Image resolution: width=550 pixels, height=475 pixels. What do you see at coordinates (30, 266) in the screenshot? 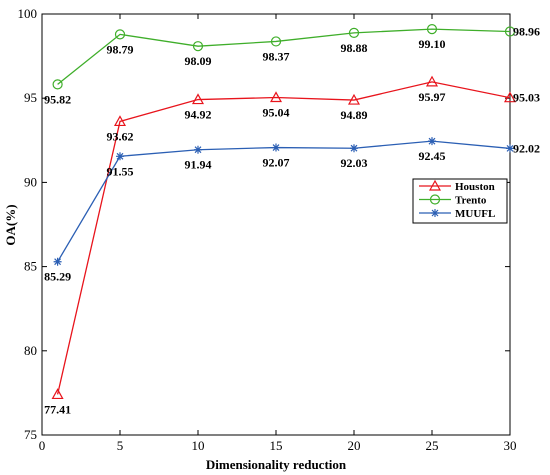
I see `y-tick-label: 85` at bounding box center [30, 266].